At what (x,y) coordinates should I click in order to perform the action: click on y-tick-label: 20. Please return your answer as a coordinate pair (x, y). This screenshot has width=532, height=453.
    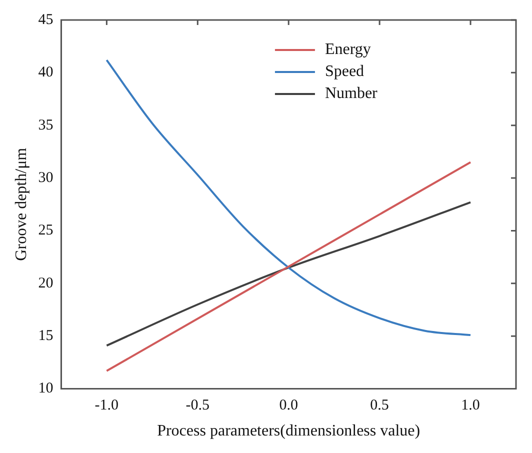
    Looking at the image, I should click on (46, 283).